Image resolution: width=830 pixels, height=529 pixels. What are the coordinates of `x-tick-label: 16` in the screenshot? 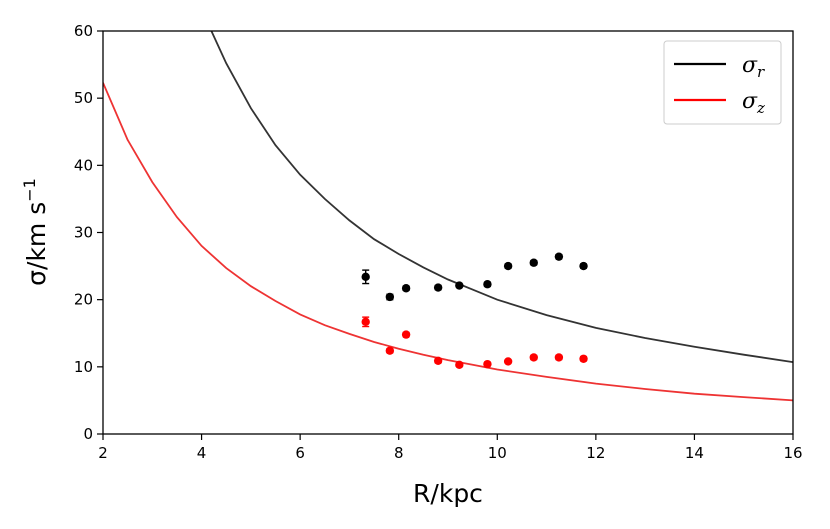 It's located at (792, 453).